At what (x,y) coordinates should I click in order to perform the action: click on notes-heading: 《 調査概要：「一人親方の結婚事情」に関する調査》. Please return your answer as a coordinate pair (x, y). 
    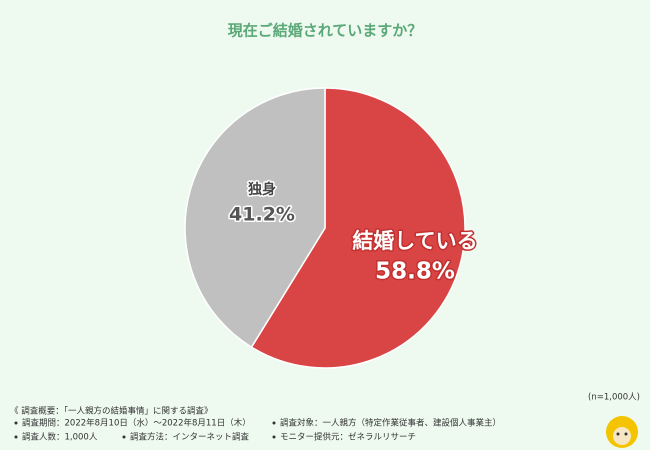
    Looking at the image, I should click on (111, 411).